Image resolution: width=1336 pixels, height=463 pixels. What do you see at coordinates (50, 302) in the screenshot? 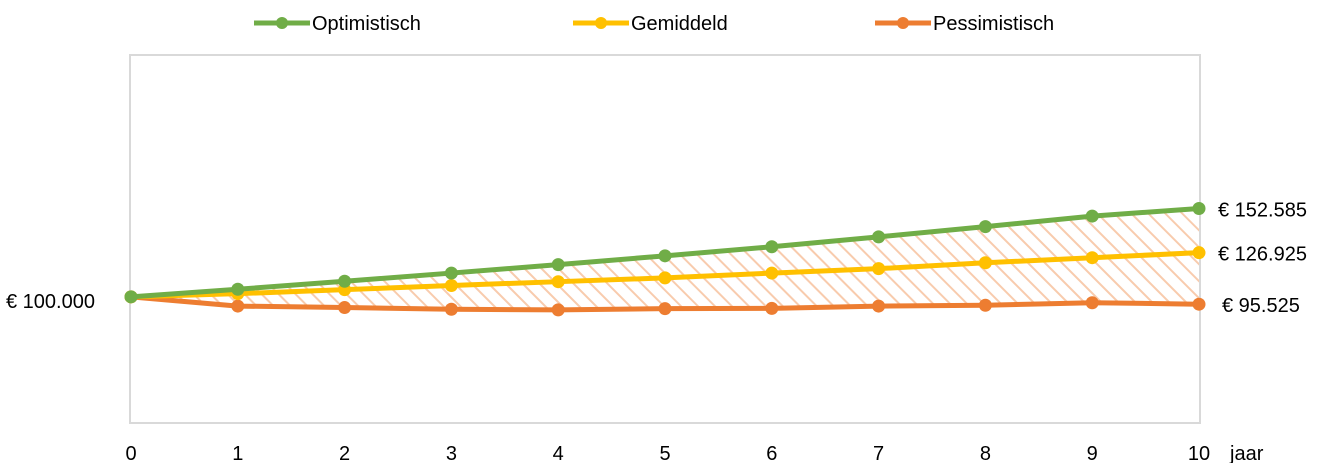
I see `start-value-label: € 100.000` at bounding box center [50, 302].